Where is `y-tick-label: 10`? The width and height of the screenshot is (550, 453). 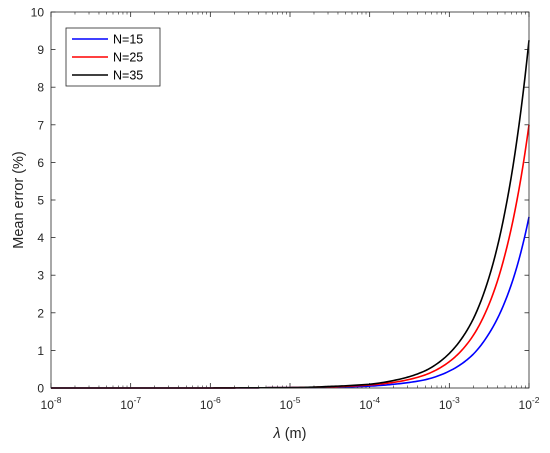
y-tick-label: 10 is located at coordinates (38, 13).